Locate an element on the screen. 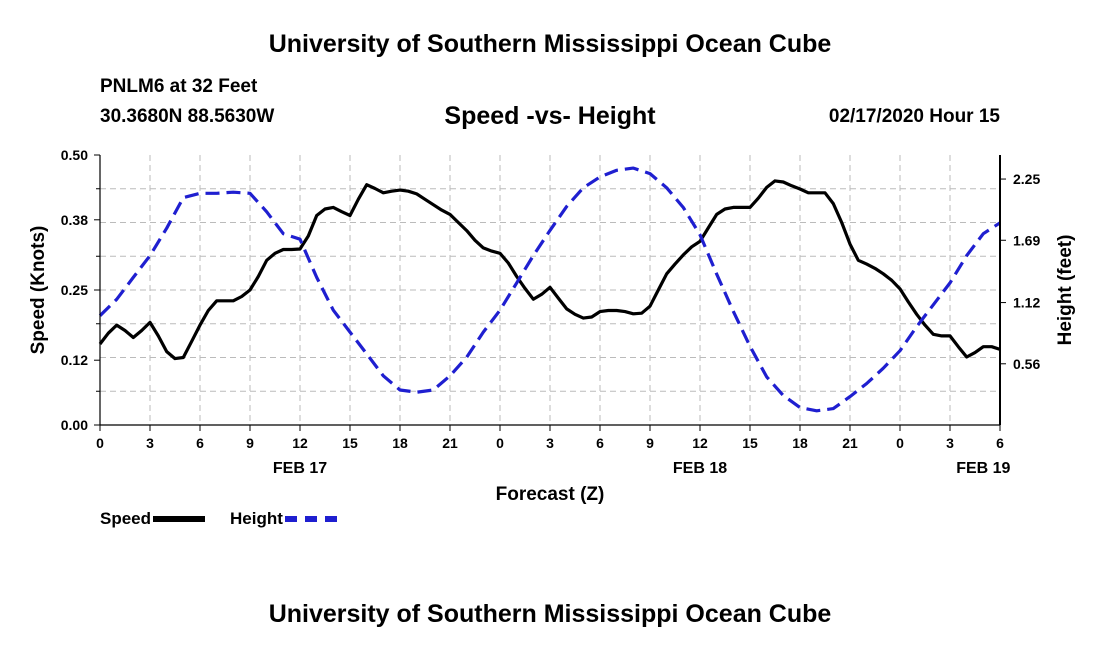 The height and width of the screenshot is (650, 1100). legend-height: Height is located at coordinates (283, 519).